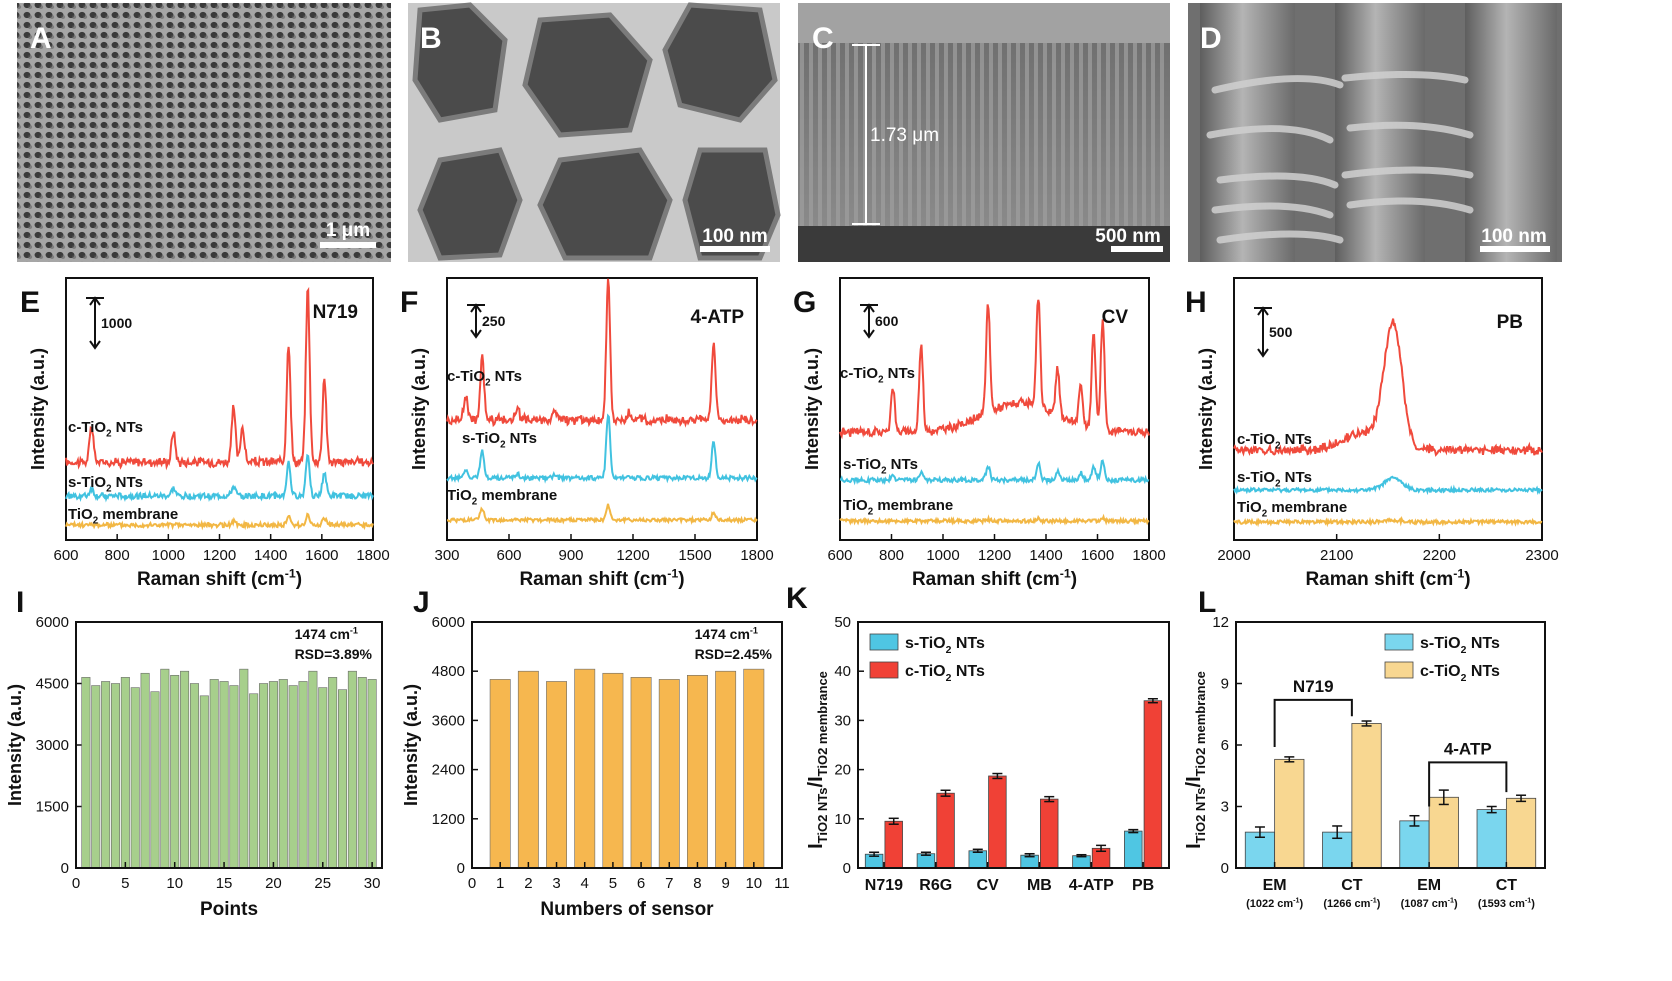 This screenshot has height=981, width=1672. I want to click on micrograph-c: C 1.73 μm 500 nm, so click(984, 132).